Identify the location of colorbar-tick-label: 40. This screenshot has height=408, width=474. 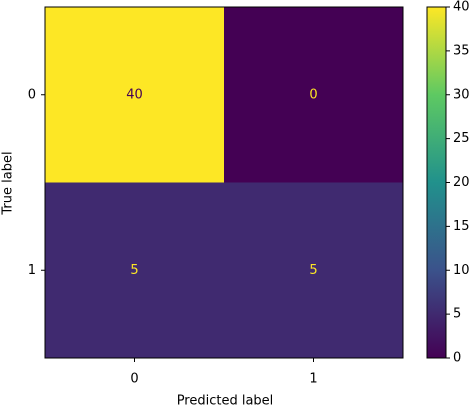
(461, 7).